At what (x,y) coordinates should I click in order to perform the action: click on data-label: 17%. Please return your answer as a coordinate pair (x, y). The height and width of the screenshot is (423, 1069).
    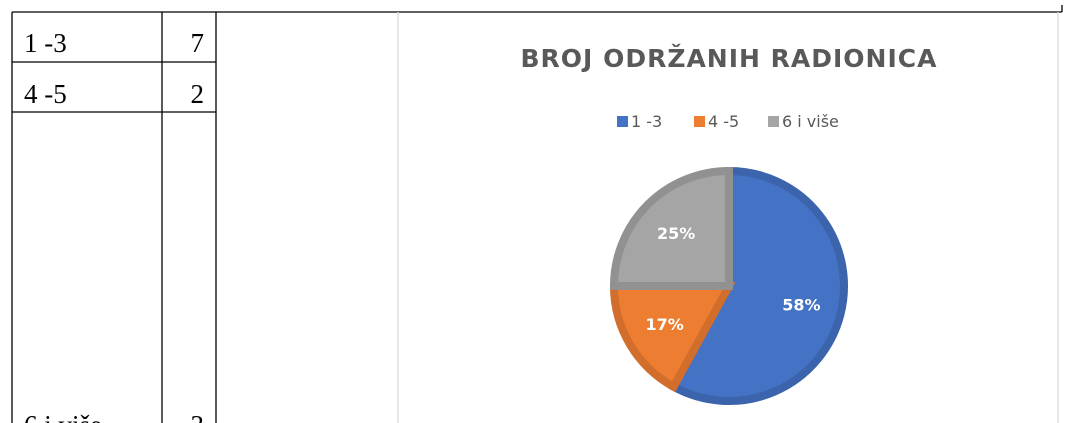
    Looking at the image, I should click on (665, 324).